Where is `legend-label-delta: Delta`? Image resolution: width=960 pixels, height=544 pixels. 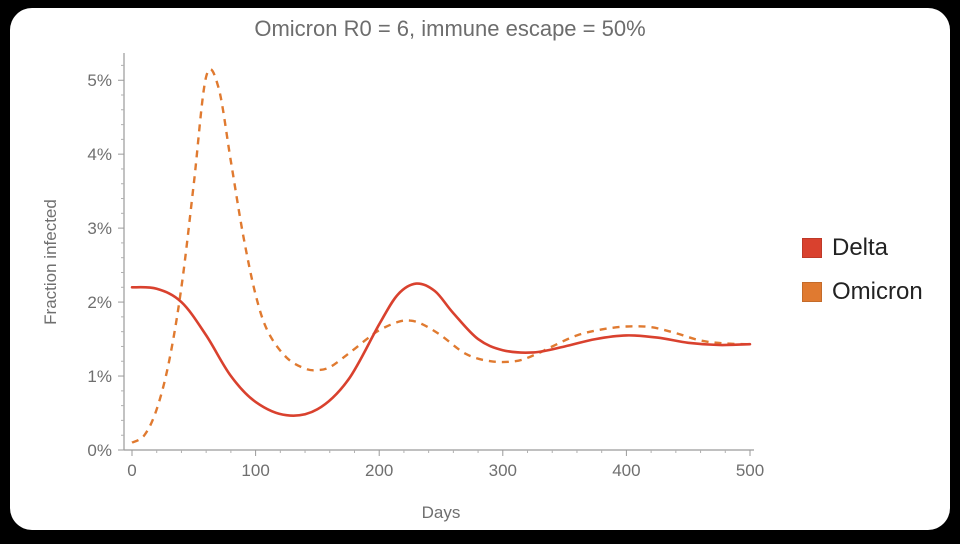
legend-label-delta: Delta is located at coordinates (860, 247).